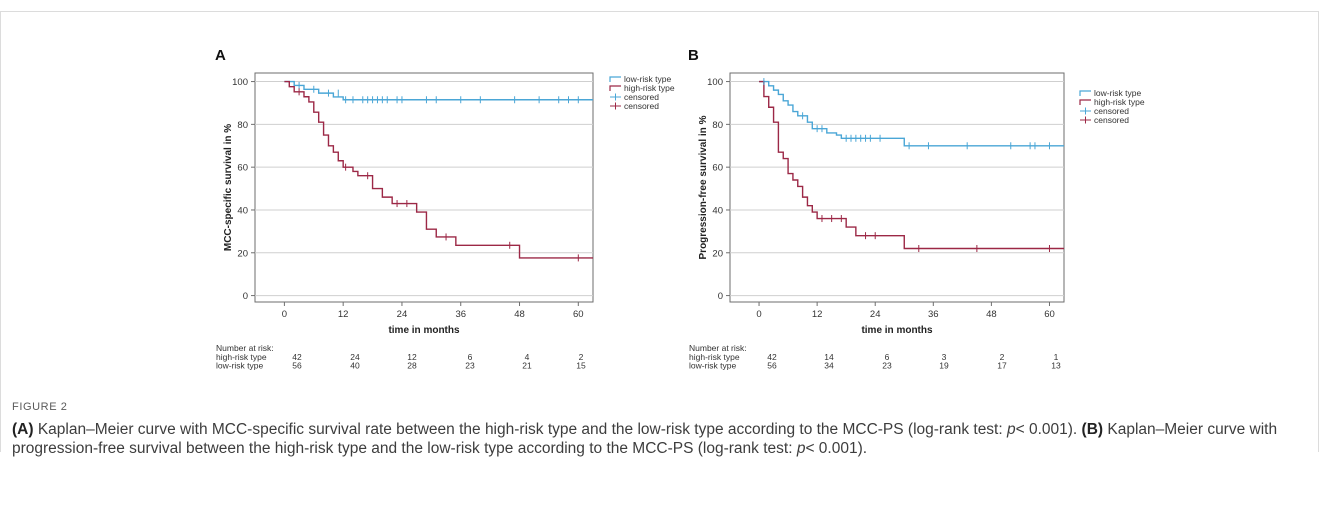 The image size is (1319, 512). I want to click on risk-value-b-1-1: 34, so click(829, 366).